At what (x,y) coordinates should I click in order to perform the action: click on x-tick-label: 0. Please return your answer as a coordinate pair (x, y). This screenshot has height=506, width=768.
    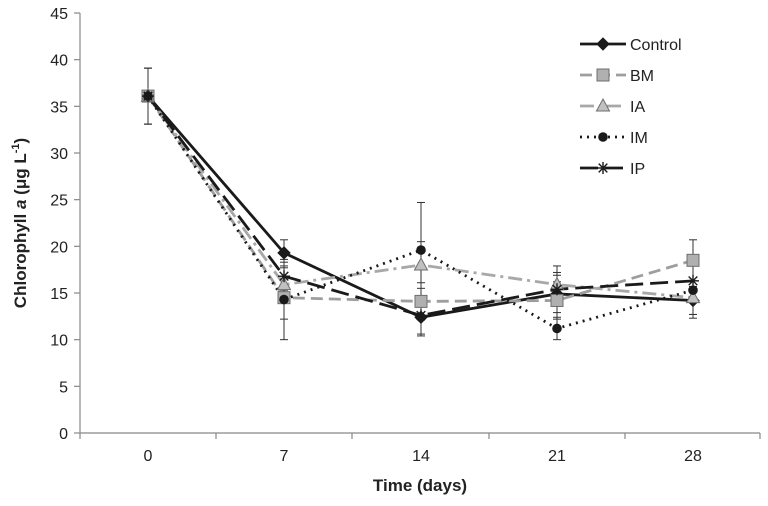
    Looking at the image, I should click on (148, 456).